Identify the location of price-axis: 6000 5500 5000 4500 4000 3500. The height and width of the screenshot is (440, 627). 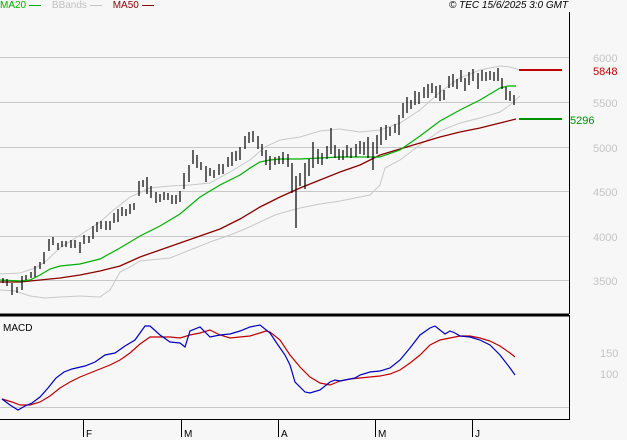
(605, 170).